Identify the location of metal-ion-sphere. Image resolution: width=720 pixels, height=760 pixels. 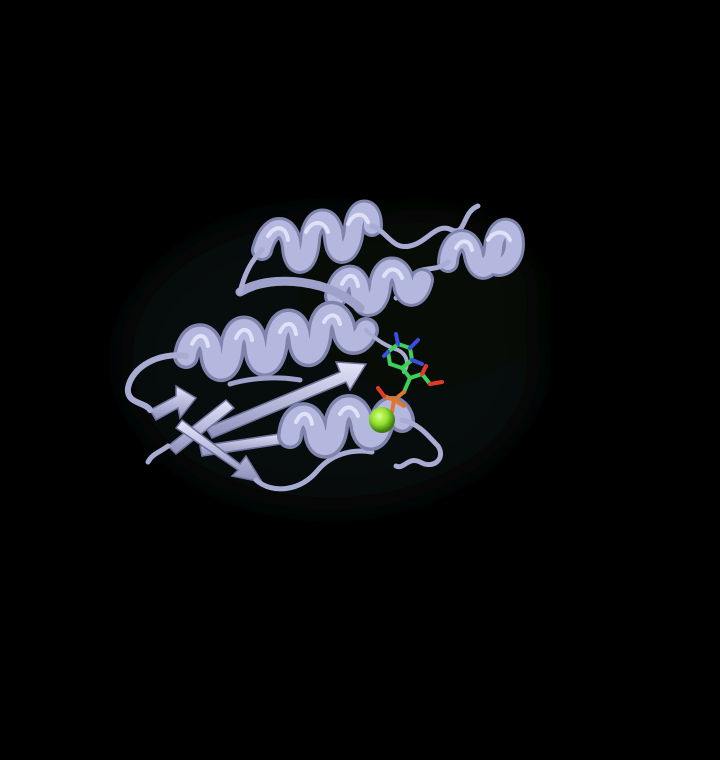
(382, 420).